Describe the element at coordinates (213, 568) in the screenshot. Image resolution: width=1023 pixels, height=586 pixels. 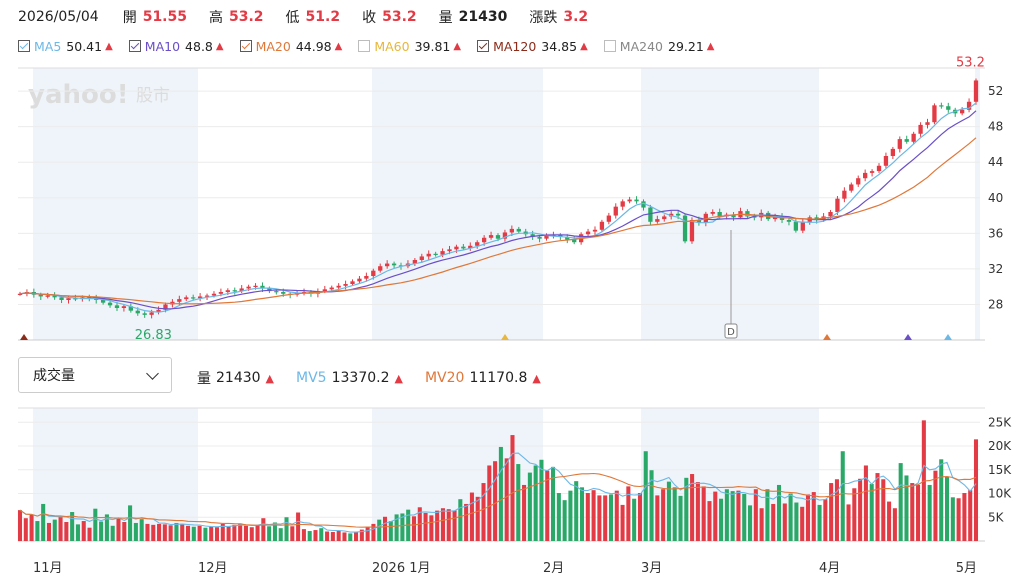
I see `x-tick-label: 12月` at that location.